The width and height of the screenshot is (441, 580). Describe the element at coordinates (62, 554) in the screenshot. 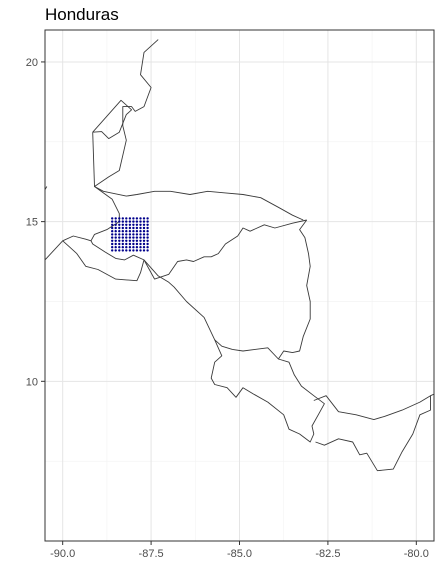

I see `x-tick-label: -90.0` at that location.